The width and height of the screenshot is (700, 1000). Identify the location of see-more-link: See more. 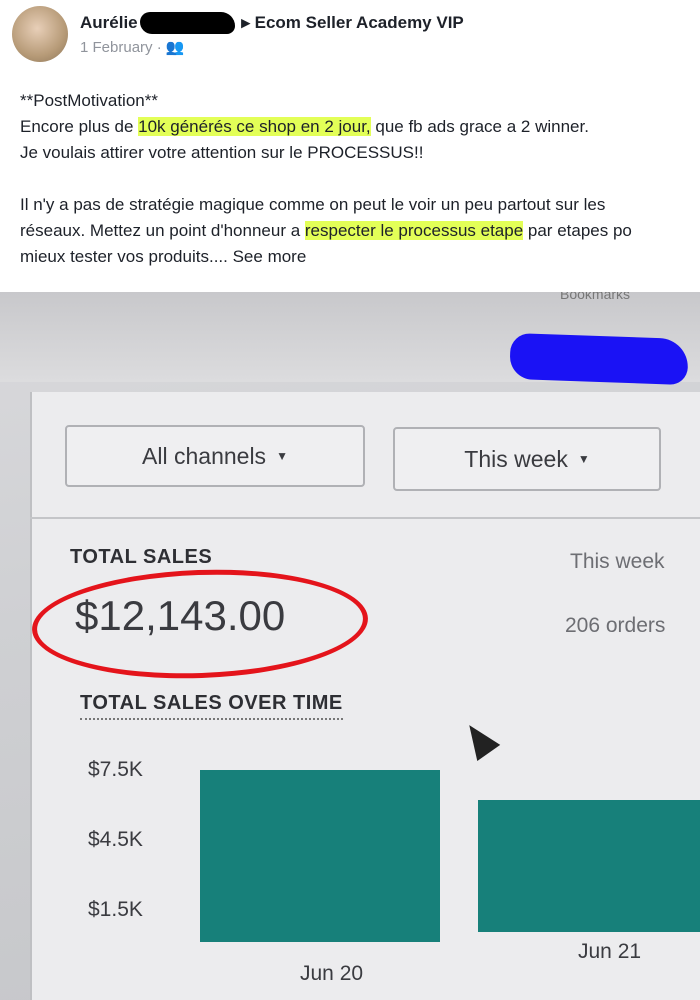
(269, 256).